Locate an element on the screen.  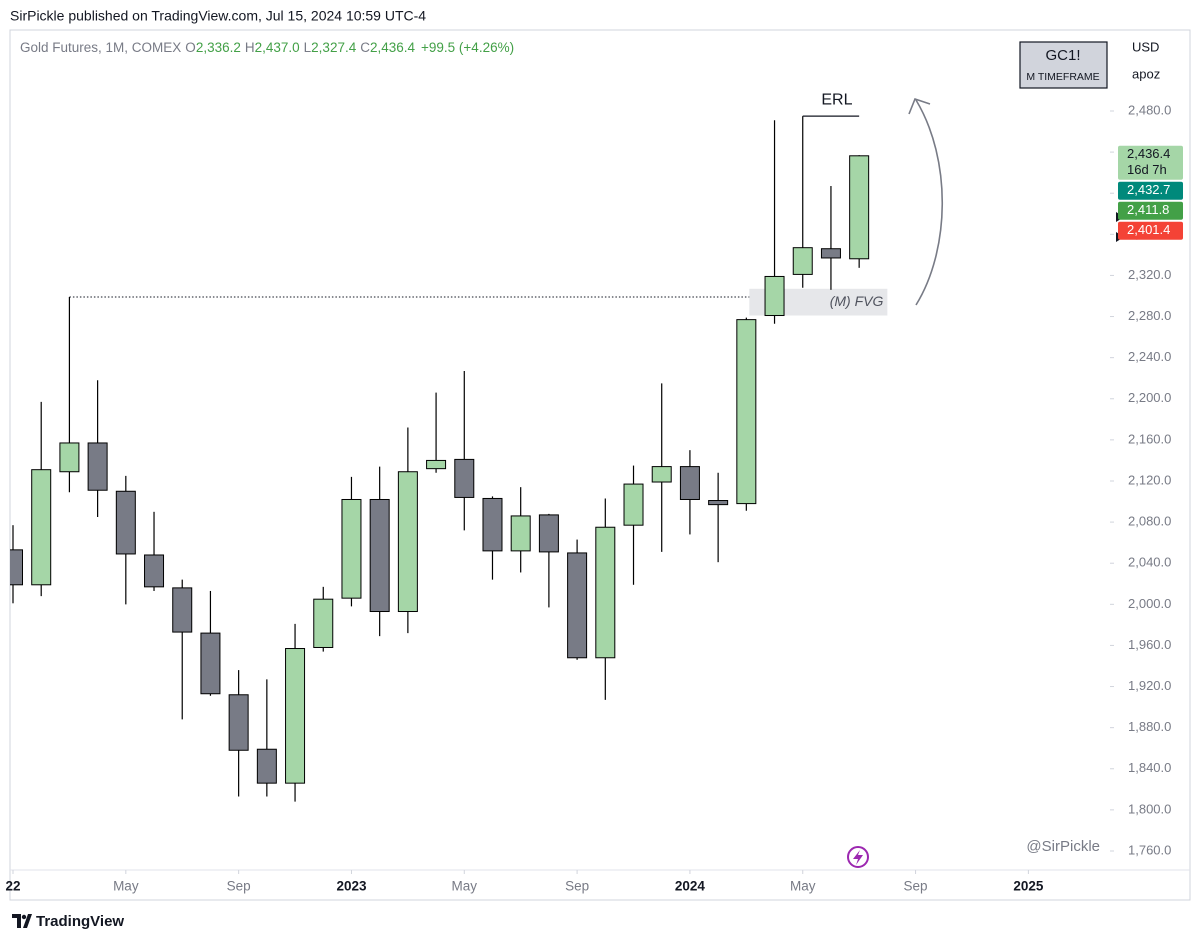
x-tick-label: 2024 is located at coordinates (690, 886).